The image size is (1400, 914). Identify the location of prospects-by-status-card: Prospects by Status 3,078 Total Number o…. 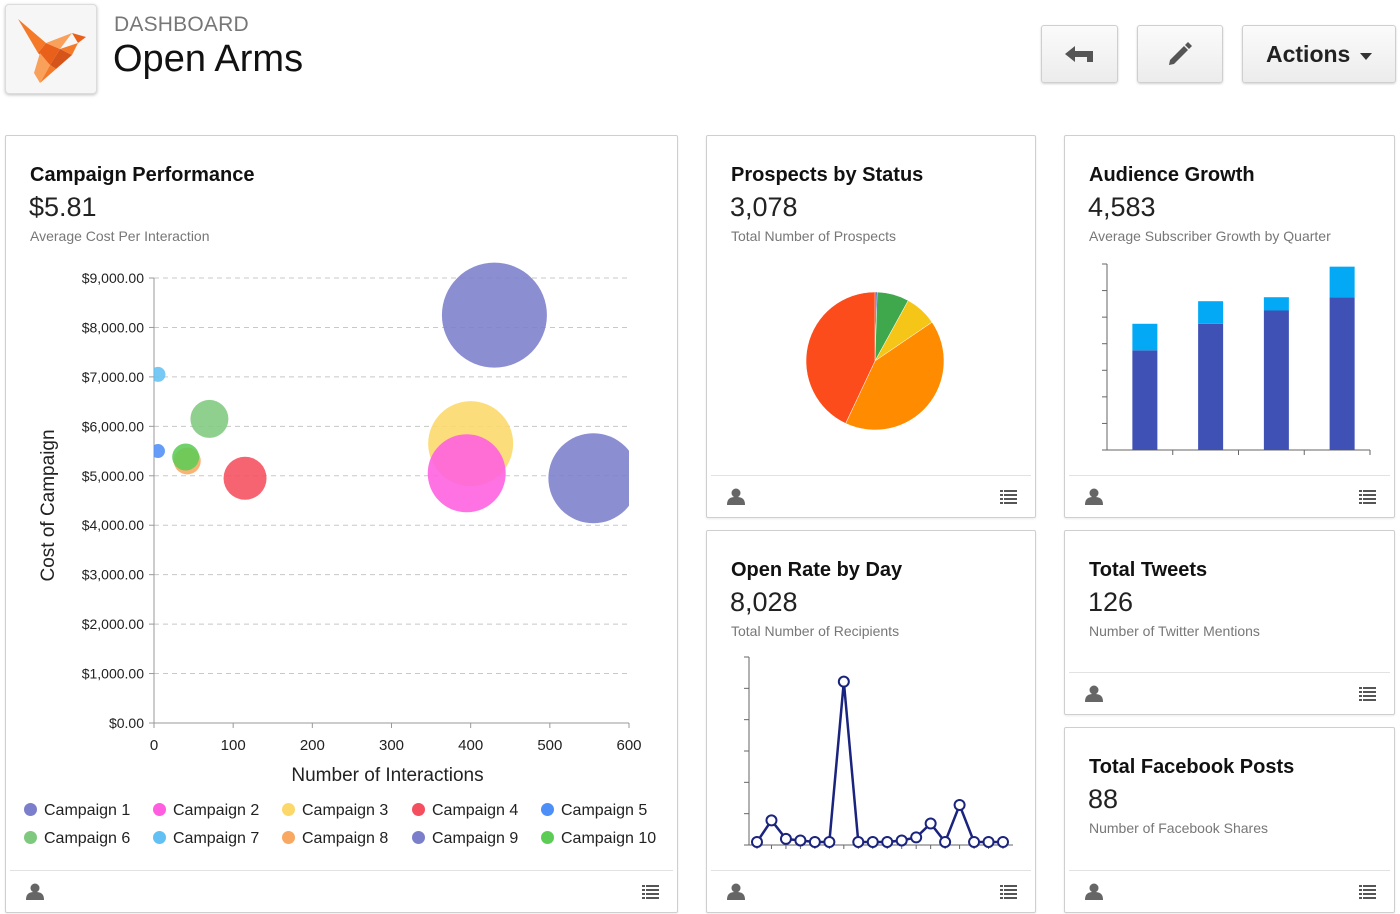
(871, 326).